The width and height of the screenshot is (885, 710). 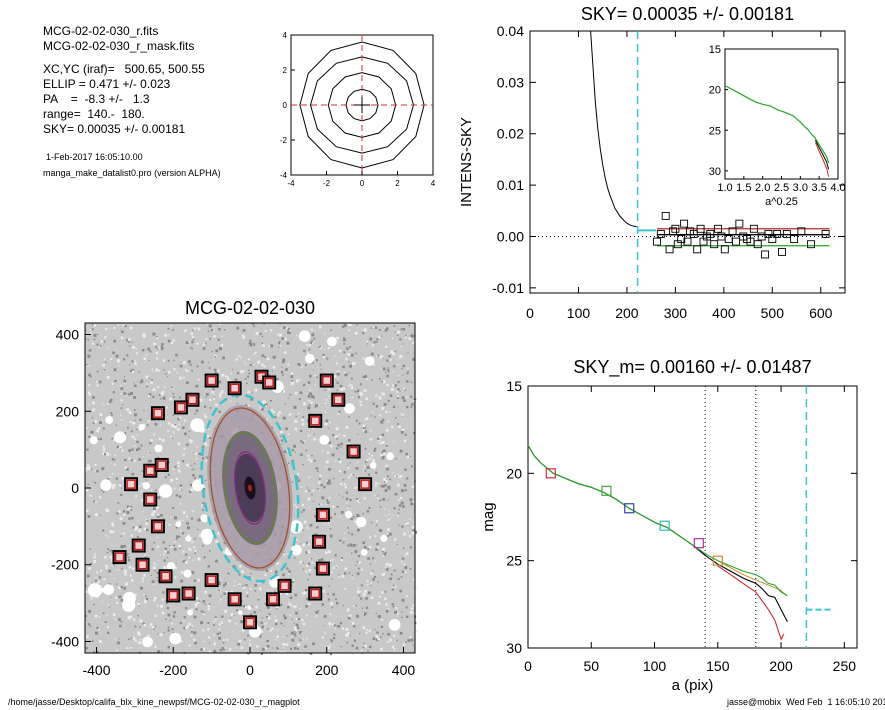 I want to click on image-y-tick-label: 400, so click(x=68, y=335).